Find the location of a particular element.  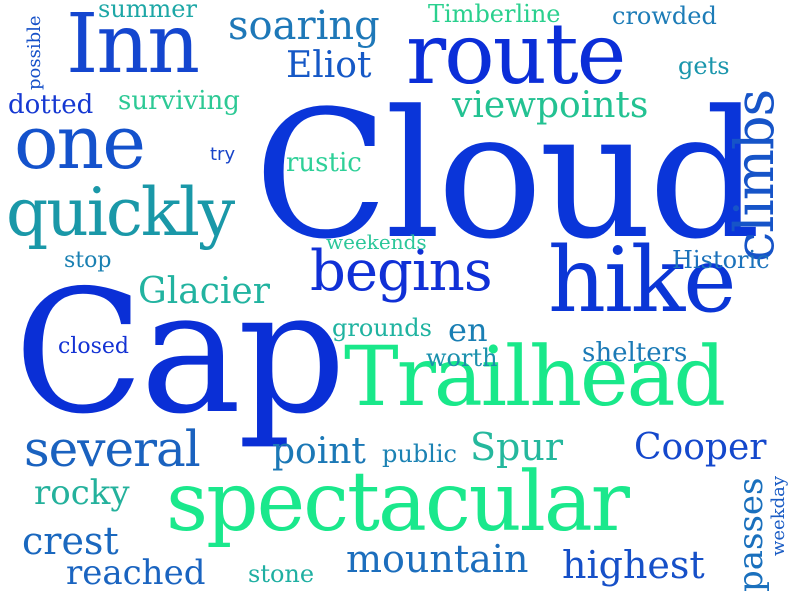

word-dotted: dotted is located at coordinates (51, 105).